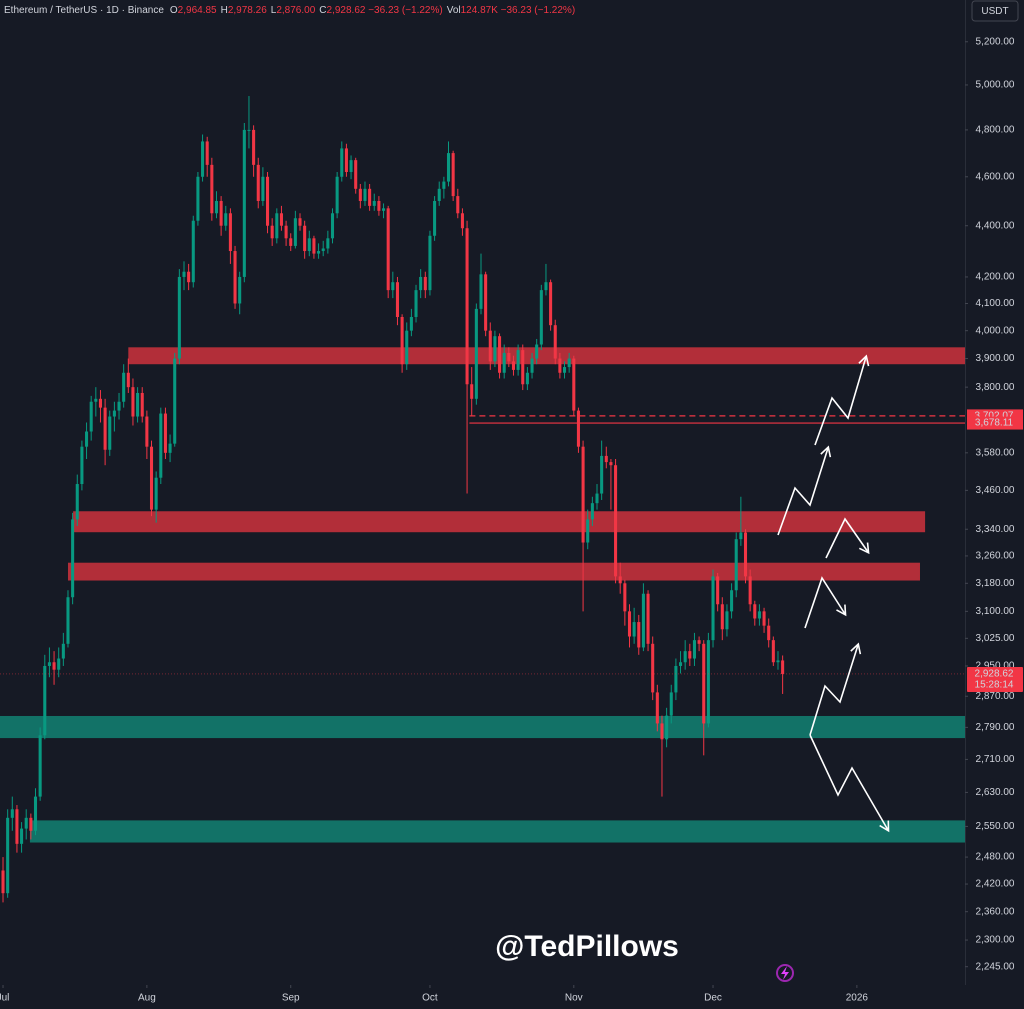 The width and height of the screenshot is (1024, 1009). What do you see at coordinates (713, 998) in the screenshot?
I see `x-tick-label: Dec` at bounding box center [713, 998].